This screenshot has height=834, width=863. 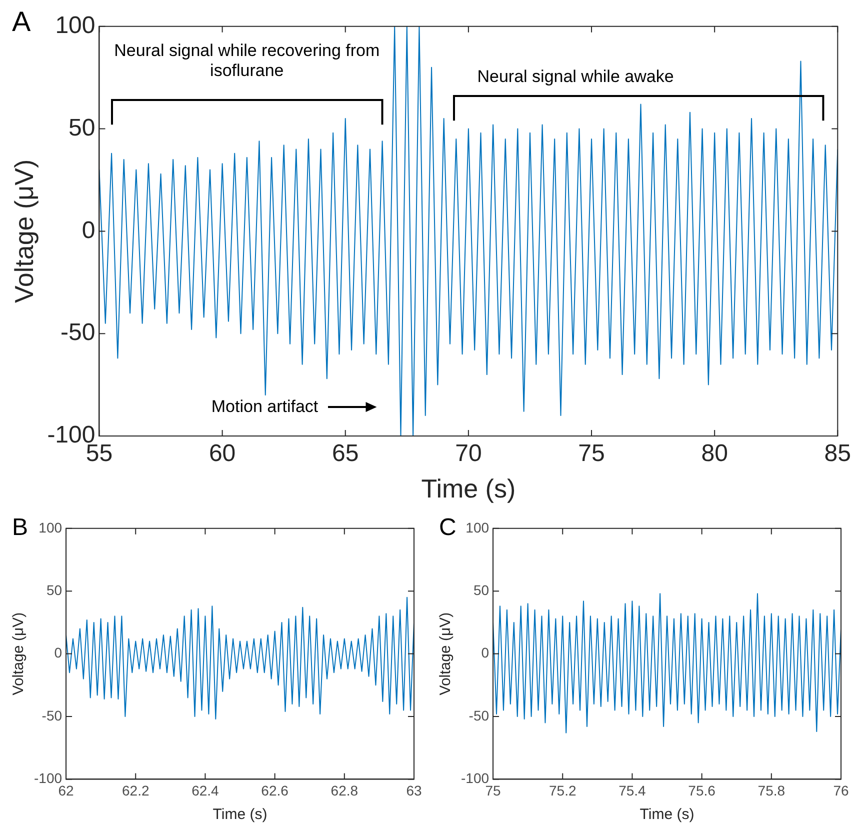 What do you see at coordinates (447, 527) in the screenshot?
I see `chart-title: C` at bounding box center [447, 527].